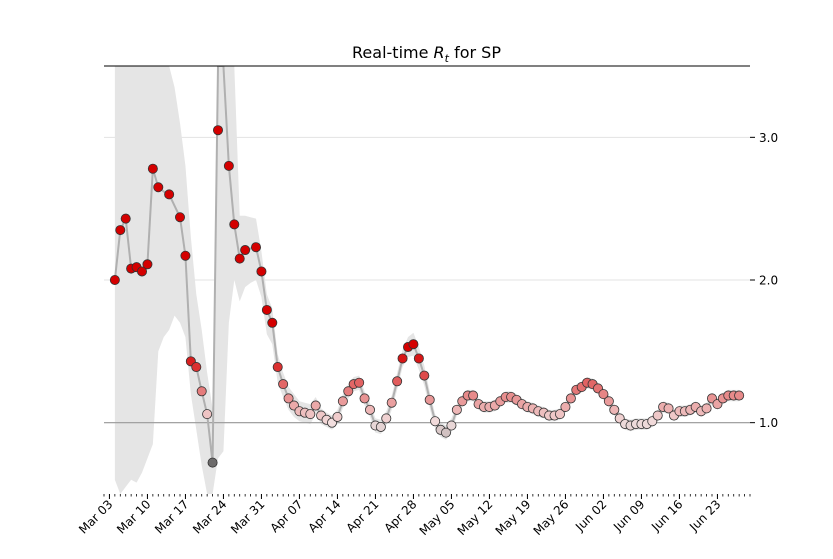  I want to click on x-tick-label: Apr 28, so click(400, 516).